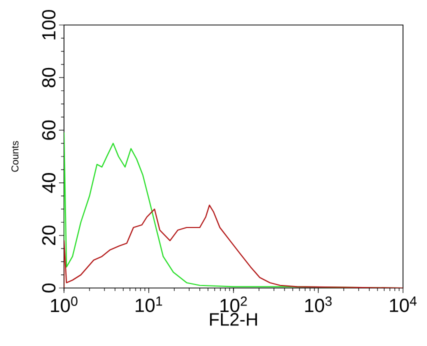 This screenshot has width=427, height=346. Describe the element at coordinates (403, 304) in the screenshot. I see `x-tick-label: 10$^{4}$` at that location.